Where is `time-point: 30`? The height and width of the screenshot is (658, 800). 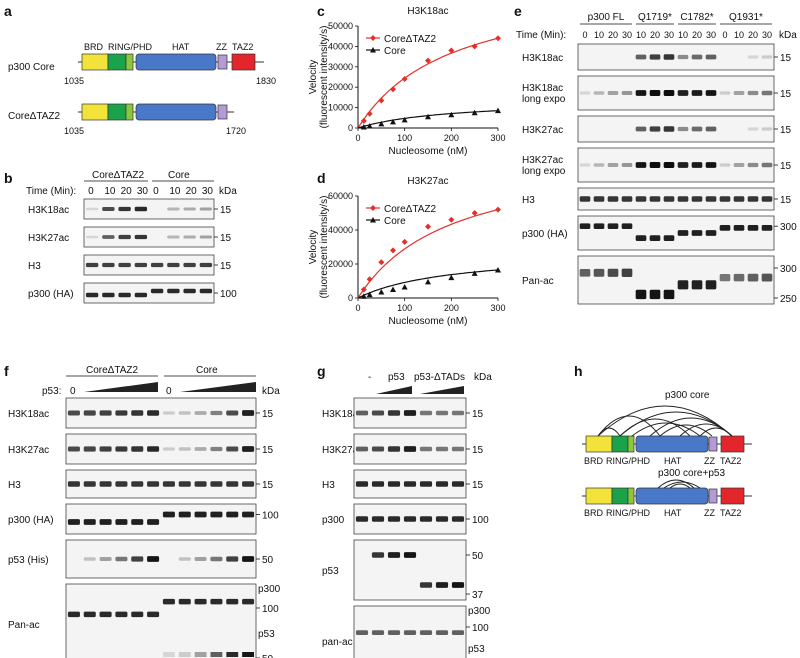
time-point: 30 is located at coordinates (711, 35).